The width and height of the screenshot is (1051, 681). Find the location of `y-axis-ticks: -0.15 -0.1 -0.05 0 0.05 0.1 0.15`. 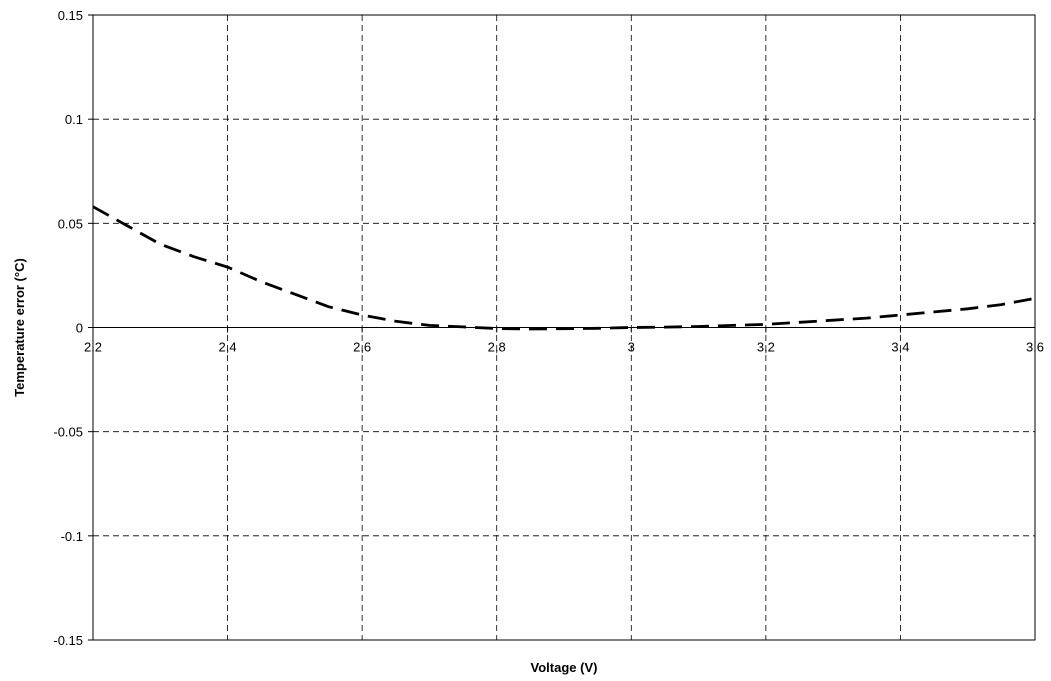

y-axis-ticks: -0.15 -0.1 -0.05 0 0.05 0.1 0.15 is located at coordinates (73, 328).